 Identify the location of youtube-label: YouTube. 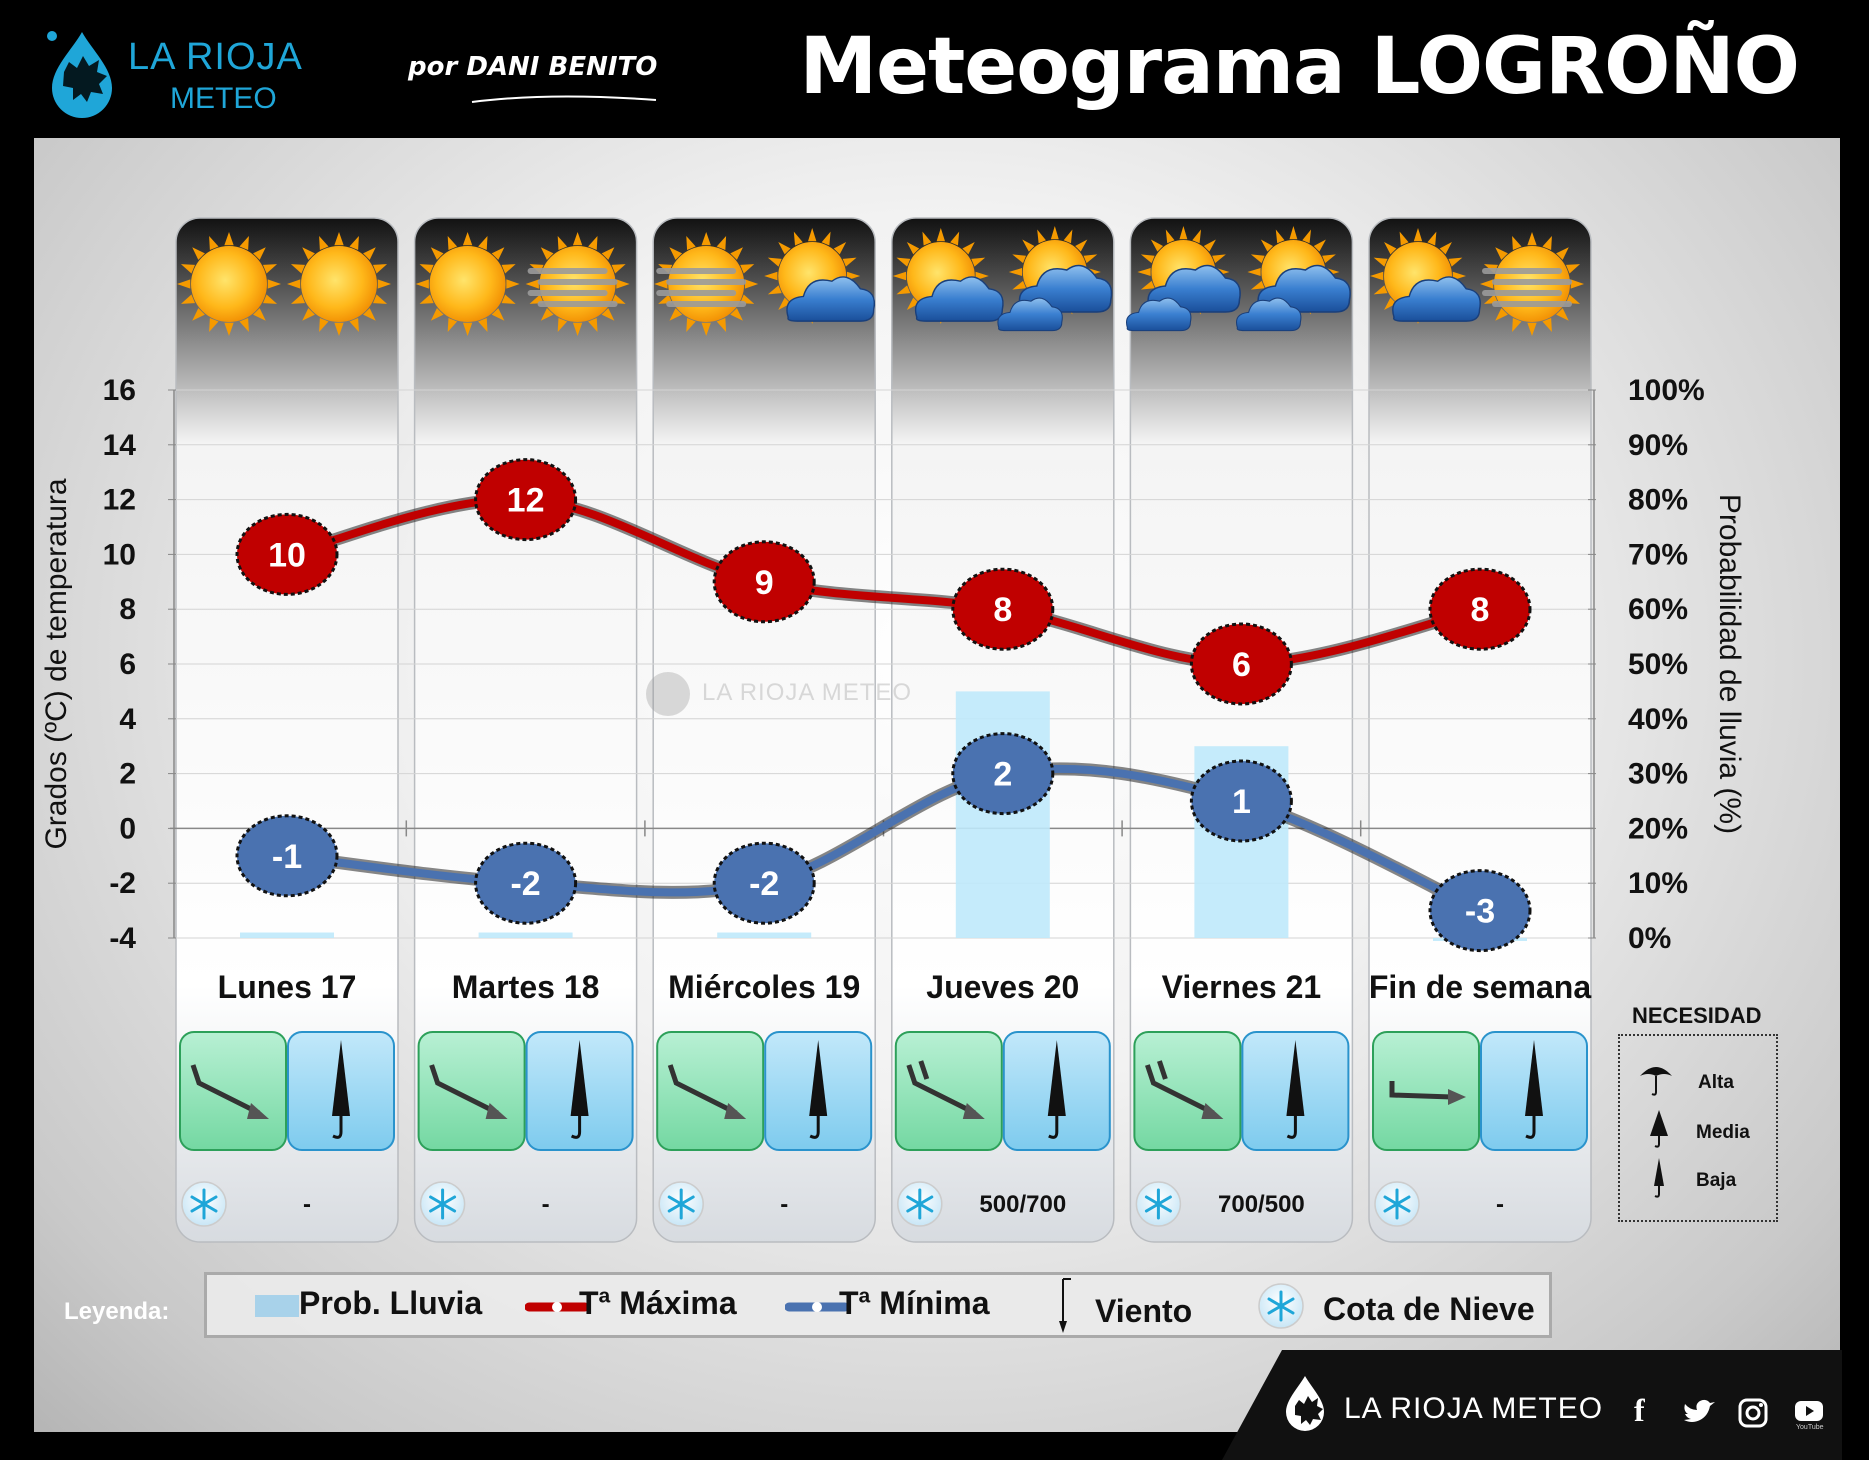
(1810, 1427).